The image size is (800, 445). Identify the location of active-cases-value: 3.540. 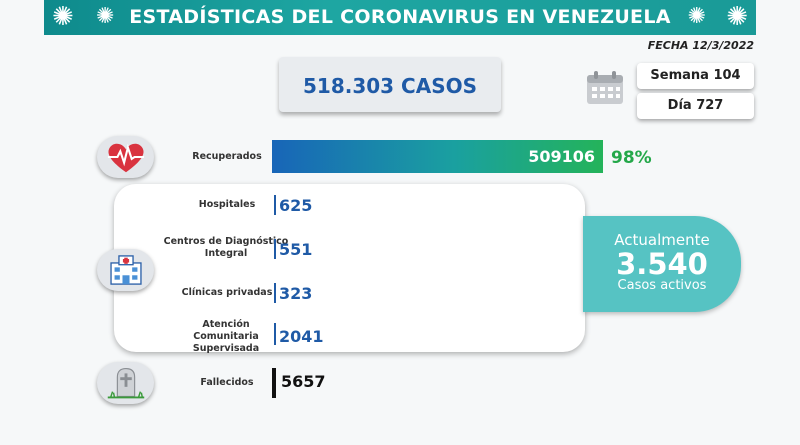
(662, 264).